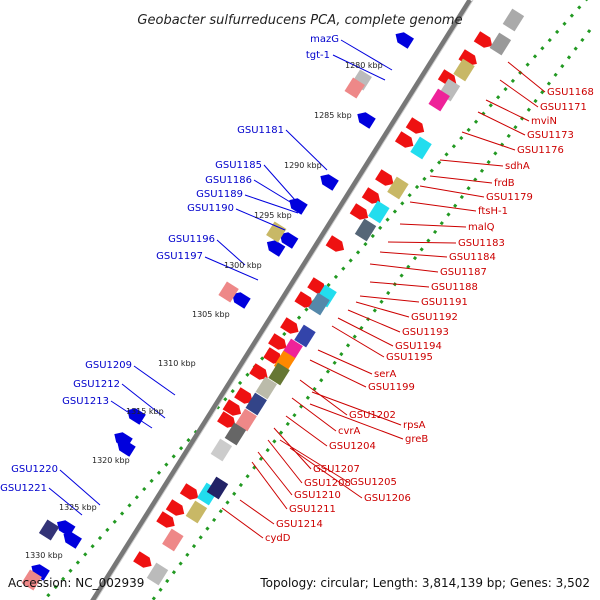 This screenshot has height=600, width=600. Describe the element at coordinates (444, 302) in the screenshot. I see `gene-label-right: GSU1191` at that location.